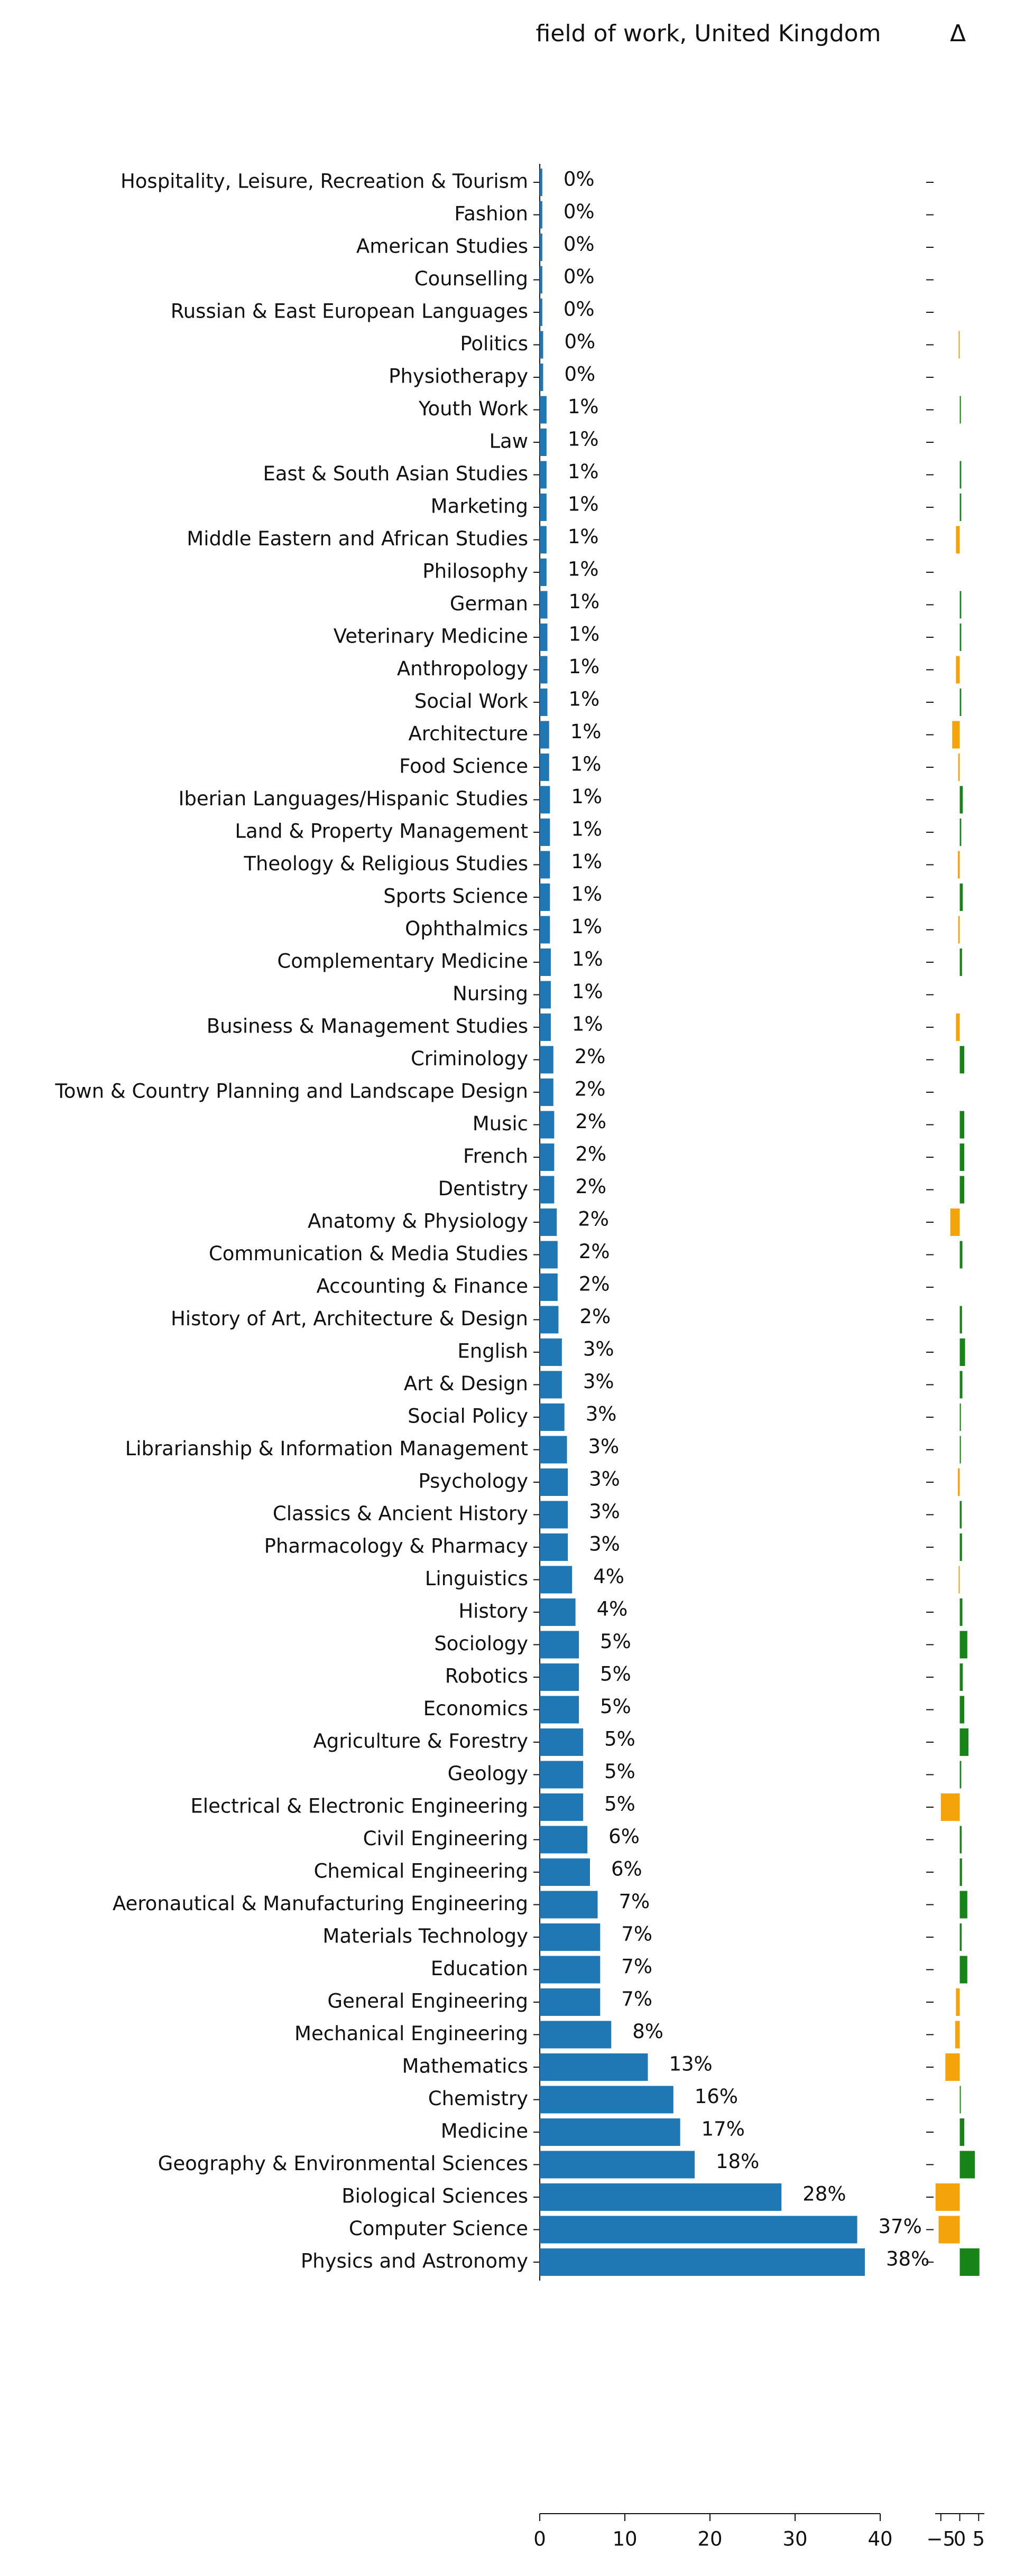  Describe the element at coordinates (385, 863) in the screenshot. I see `category-label: Theology & Religious Studies` at that location.